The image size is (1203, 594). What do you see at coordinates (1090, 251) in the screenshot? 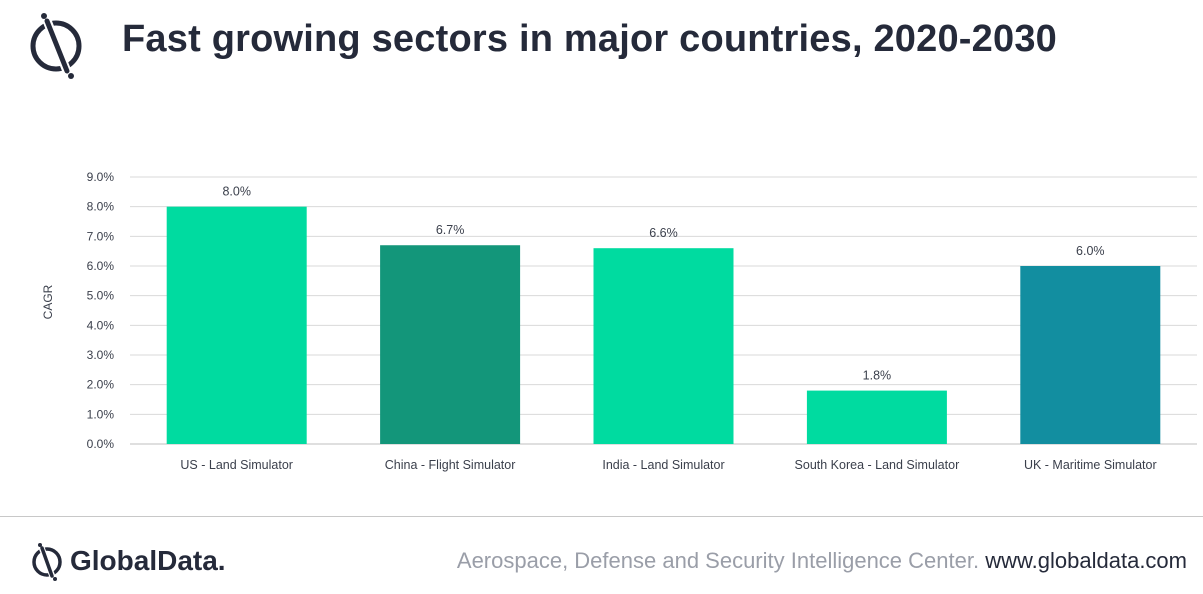
I see `bar-value-label: 6.0%` at bounding box center [1090, 251].